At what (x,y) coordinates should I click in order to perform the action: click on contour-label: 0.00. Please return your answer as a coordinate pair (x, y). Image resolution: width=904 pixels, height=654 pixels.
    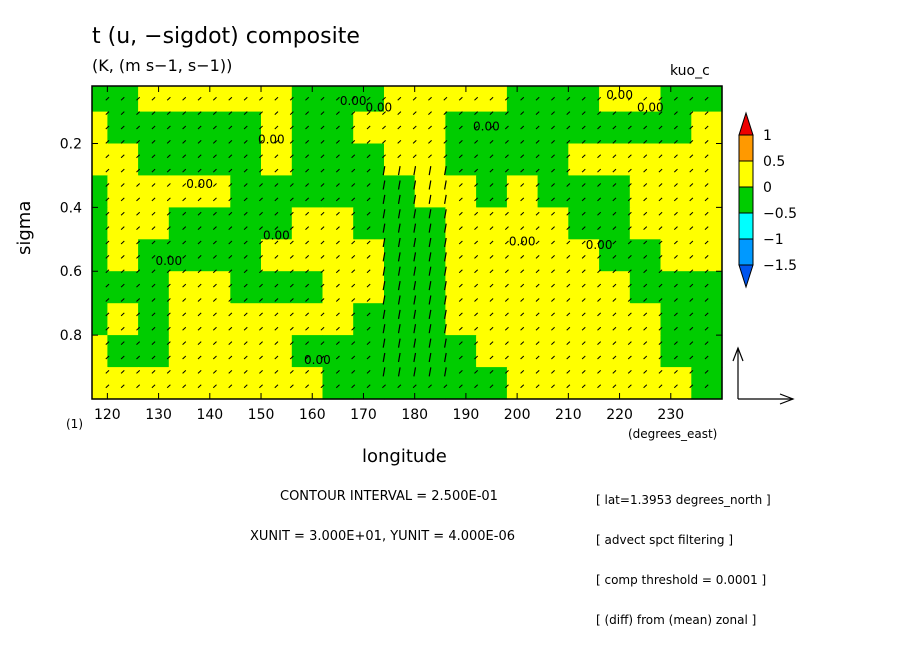
    Looking at the image, I should click on (276, 235).